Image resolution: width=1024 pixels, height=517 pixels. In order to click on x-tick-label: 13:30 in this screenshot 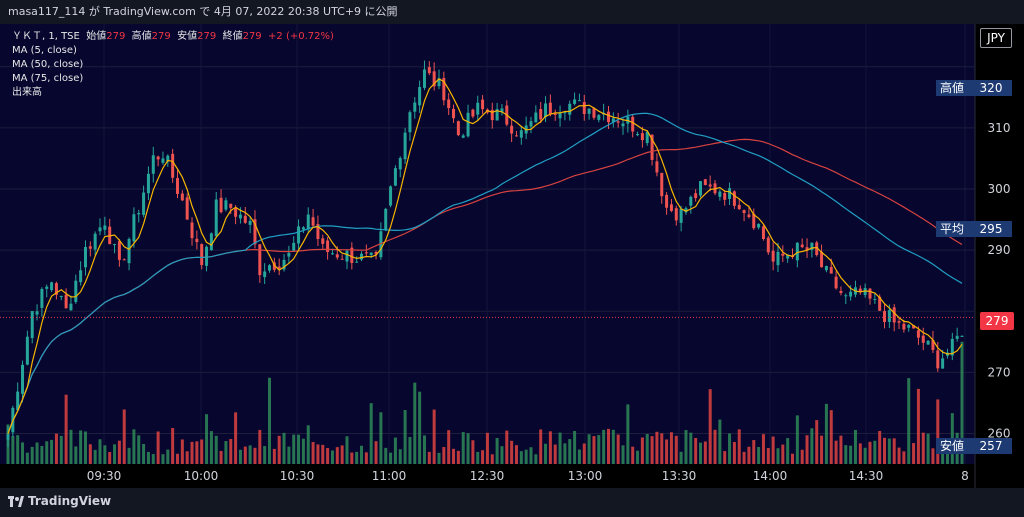, I will do `click(679, 476)`.